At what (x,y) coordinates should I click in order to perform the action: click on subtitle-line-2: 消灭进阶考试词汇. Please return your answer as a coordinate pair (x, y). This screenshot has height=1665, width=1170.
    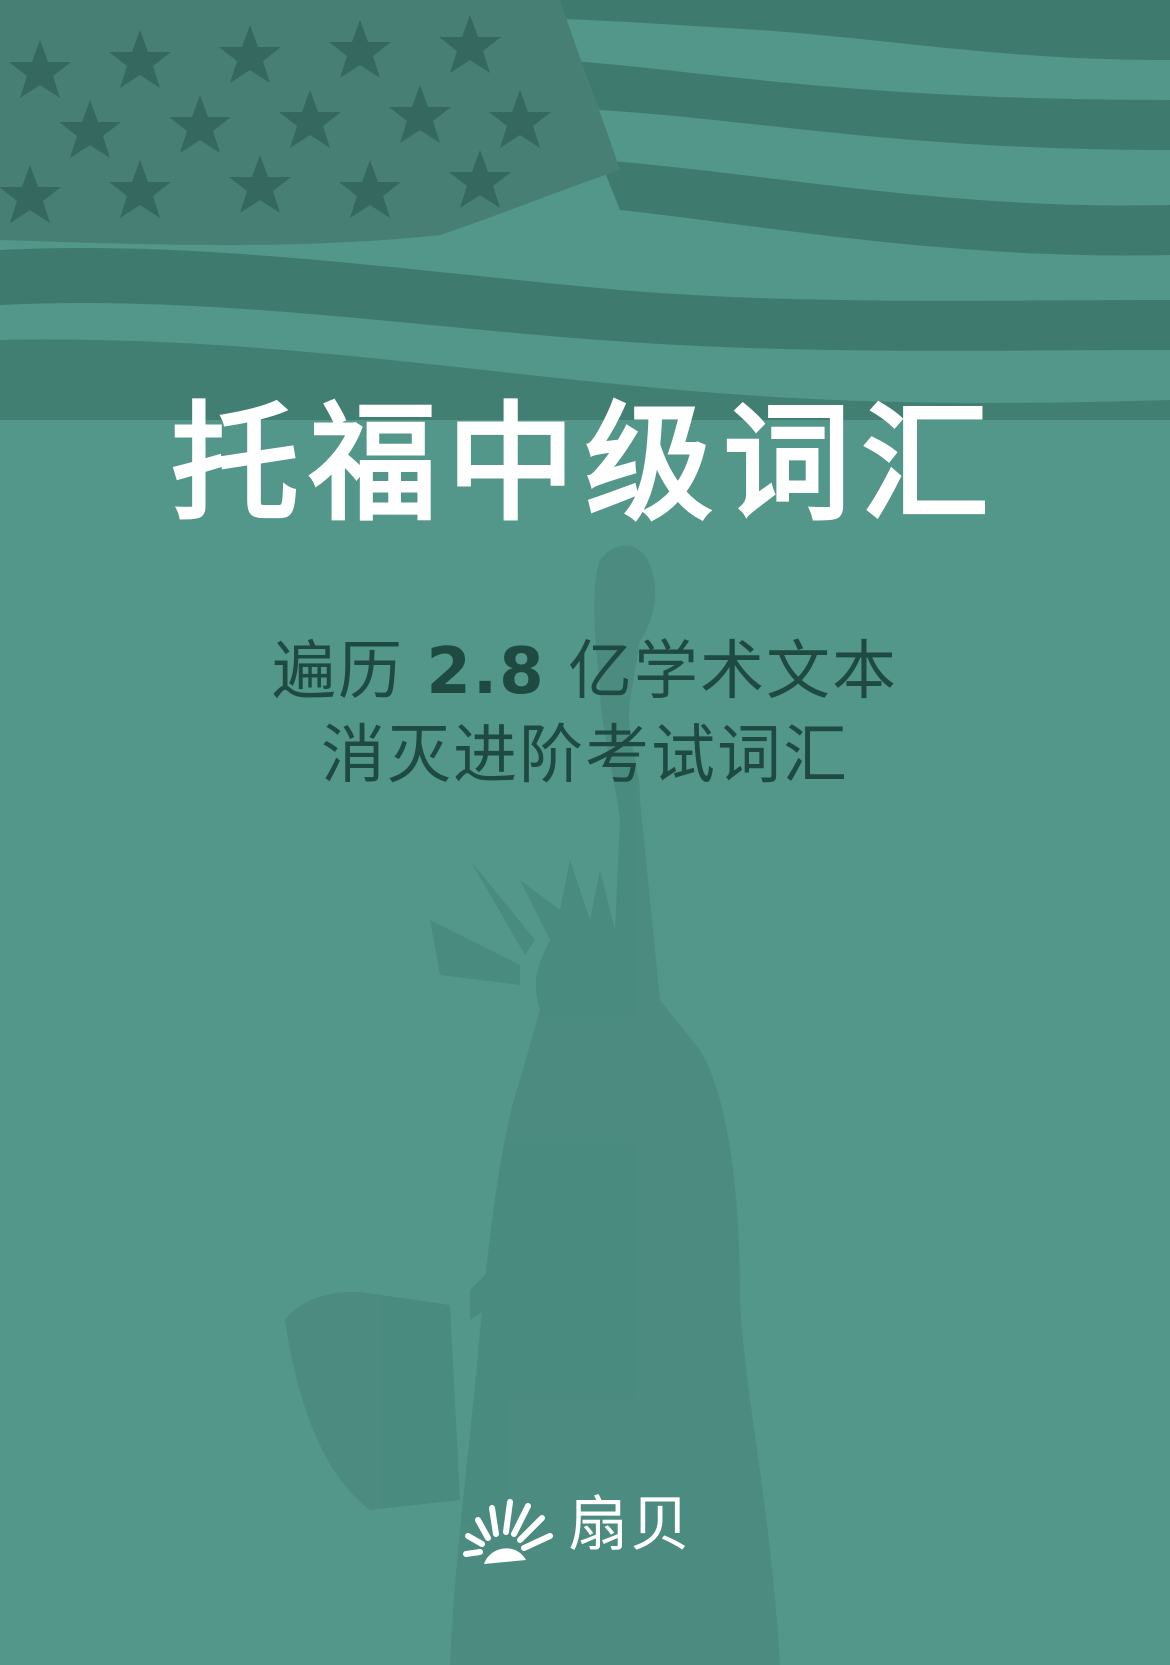
    Looking at the image, I should click on (585, 756).